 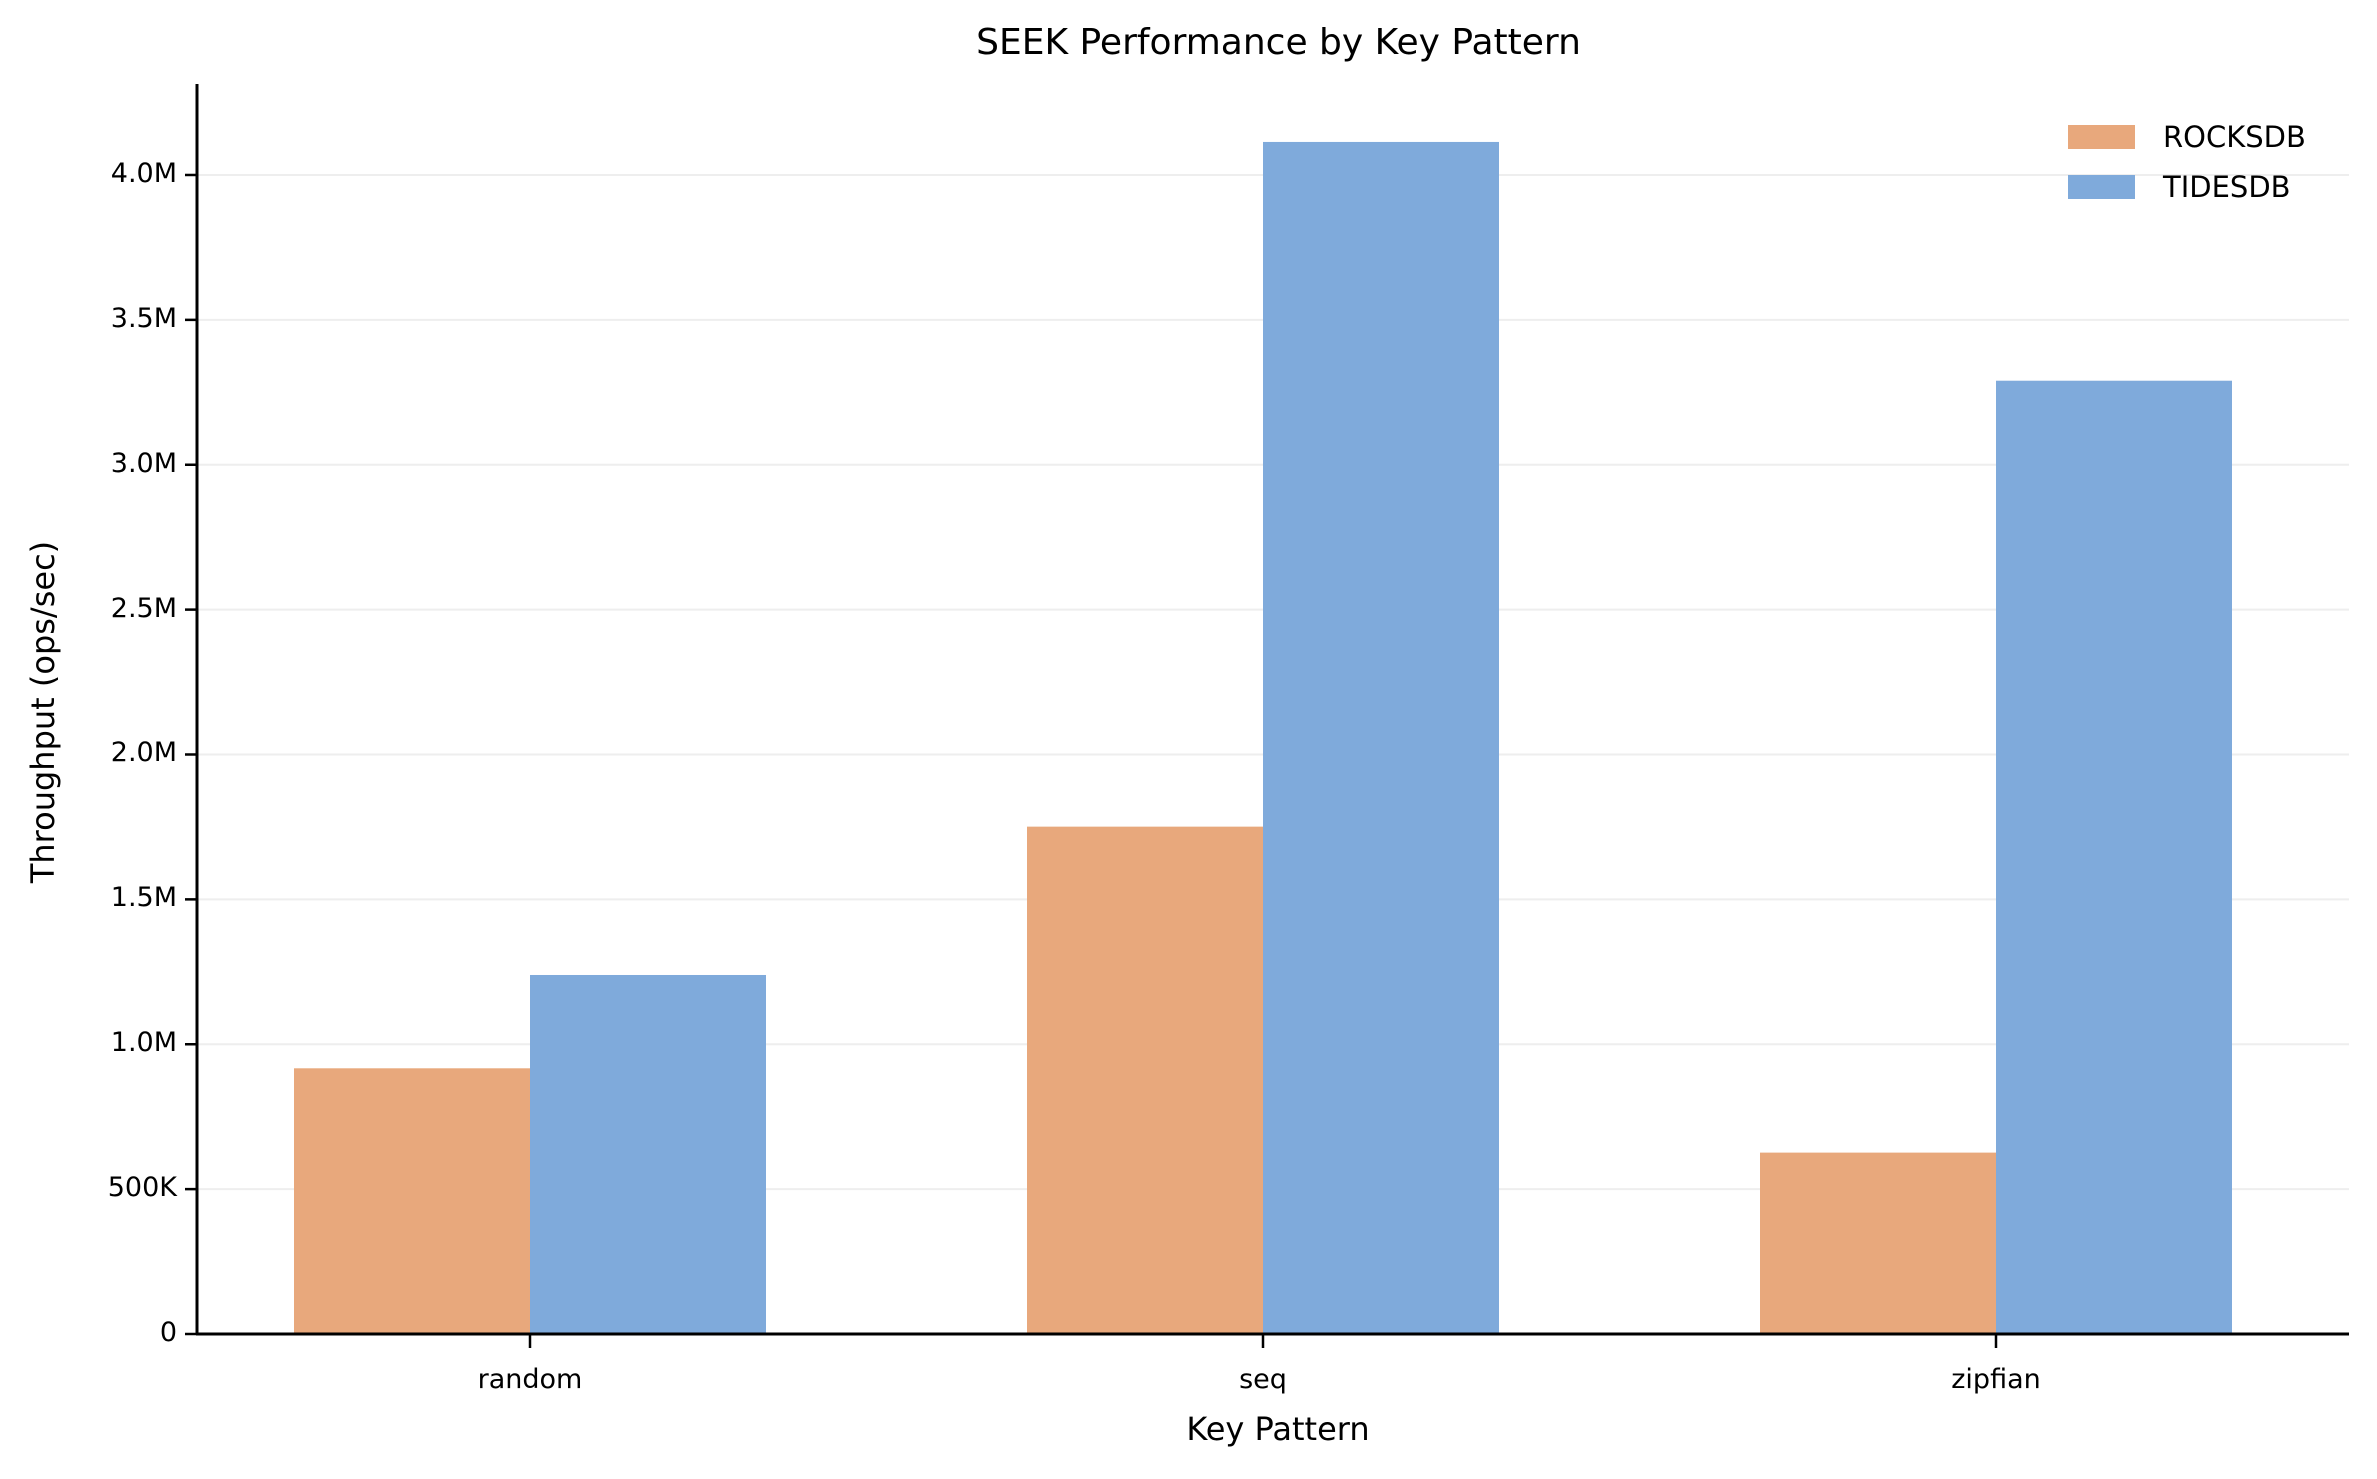 I want to click on bar-tidesdb-zipfian, so click(x=2114, y=857).